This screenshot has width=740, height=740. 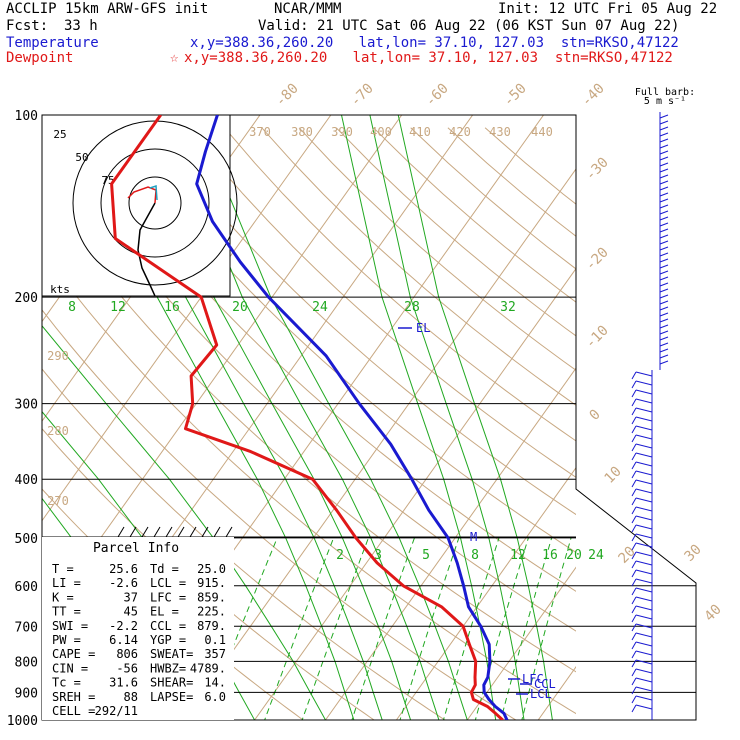 What do you see at coordinates (66, 683) in the screenshot?
I see `parcel-key: Tc =` at bounding box center [66, 683].